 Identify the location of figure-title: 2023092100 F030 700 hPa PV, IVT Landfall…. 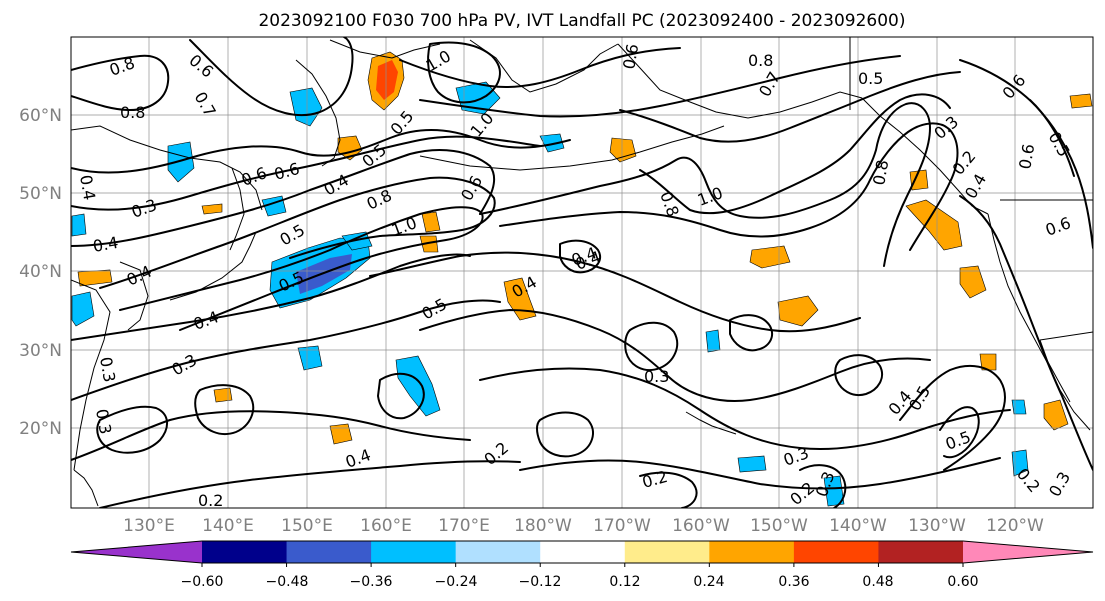
(581, 21).